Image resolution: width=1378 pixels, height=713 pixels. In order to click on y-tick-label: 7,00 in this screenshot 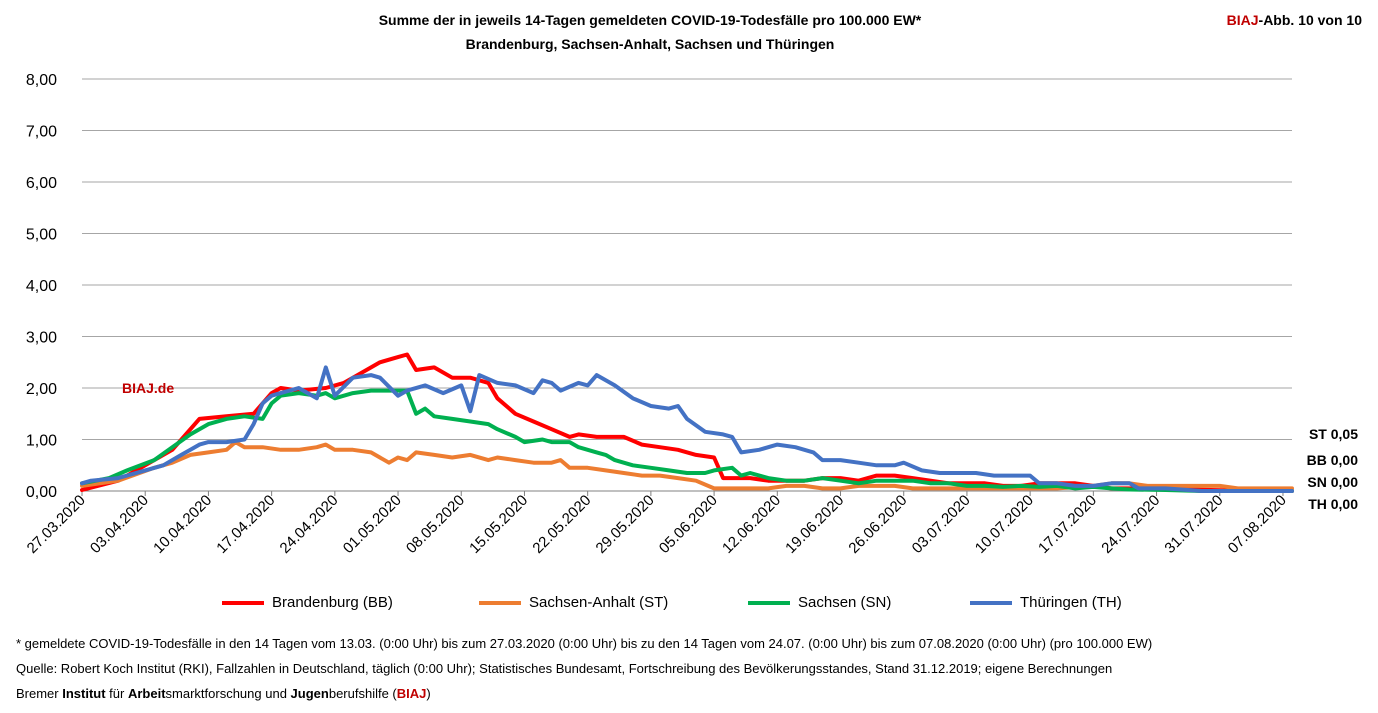, I will do `click(41, 132)`.